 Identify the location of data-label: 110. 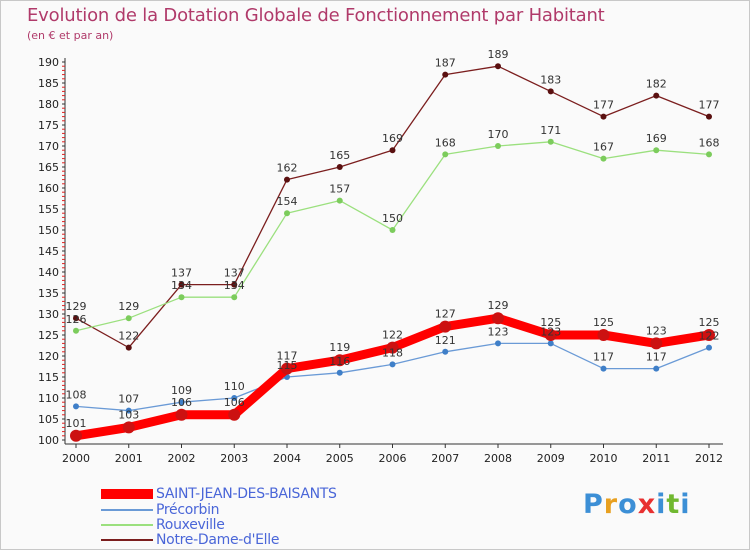
(234, 386).